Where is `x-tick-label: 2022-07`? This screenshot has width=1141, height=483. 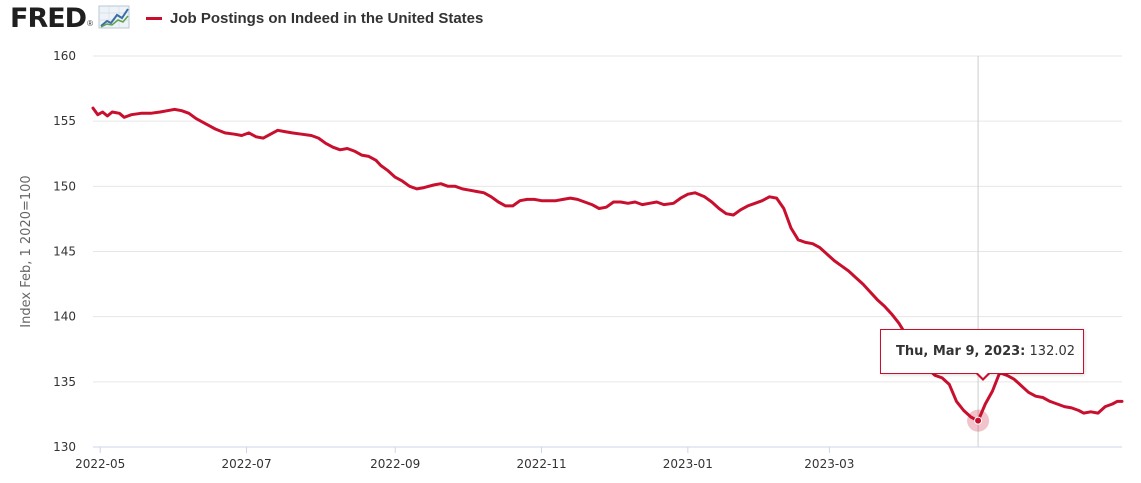
x-tick-label: 2022-07 is located at coordinates (246, 464).